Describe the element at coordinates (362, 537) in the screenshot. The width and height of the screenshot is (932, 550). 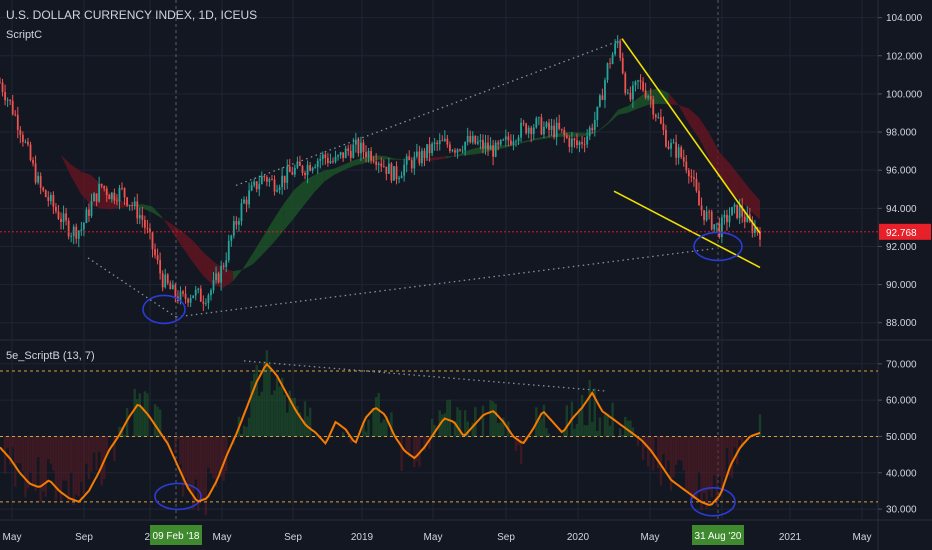
I see `x-tick-label: 2019` at that location.